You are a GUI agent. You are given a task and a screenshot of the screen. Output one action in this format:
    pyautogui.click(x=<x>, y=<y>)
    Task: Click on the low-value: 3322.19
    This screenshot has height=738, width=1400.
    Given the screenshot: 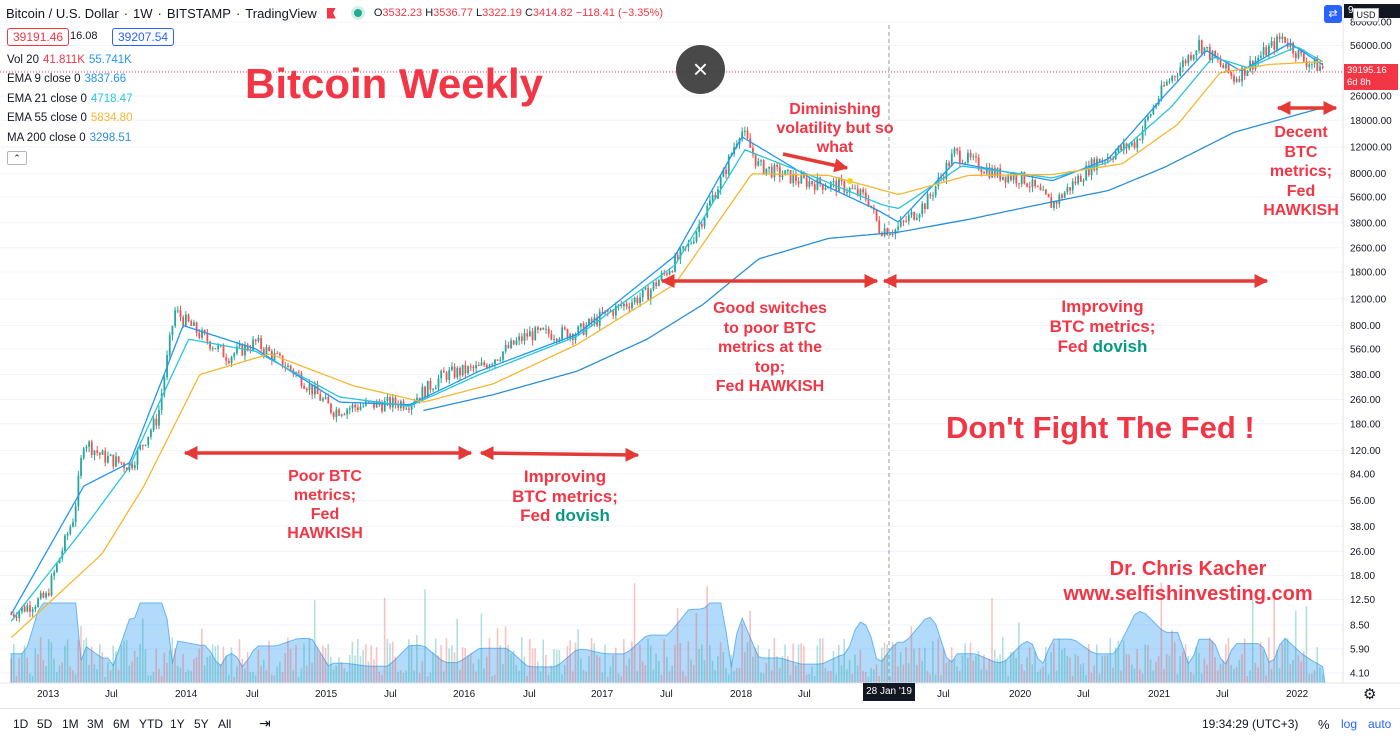 What is the action you would take?
    pyautogui.click(x=502, y=13)
    